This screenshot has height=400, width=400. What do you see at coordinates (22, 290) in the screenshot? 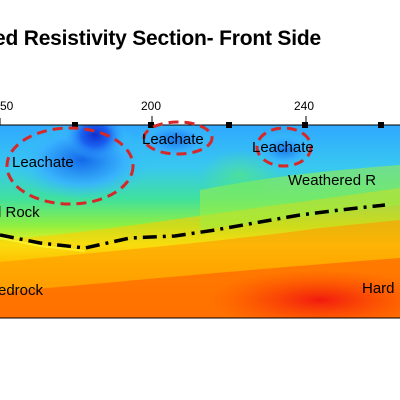
I see `label-bedrock: edrock` at bounding box center [22, 290].